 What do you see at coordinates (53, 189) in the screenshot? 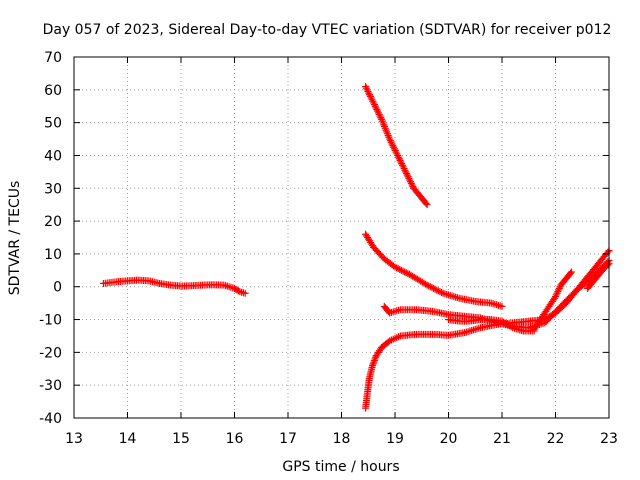
I see `y-tick-label: 30` at bounding box center [53, 189].